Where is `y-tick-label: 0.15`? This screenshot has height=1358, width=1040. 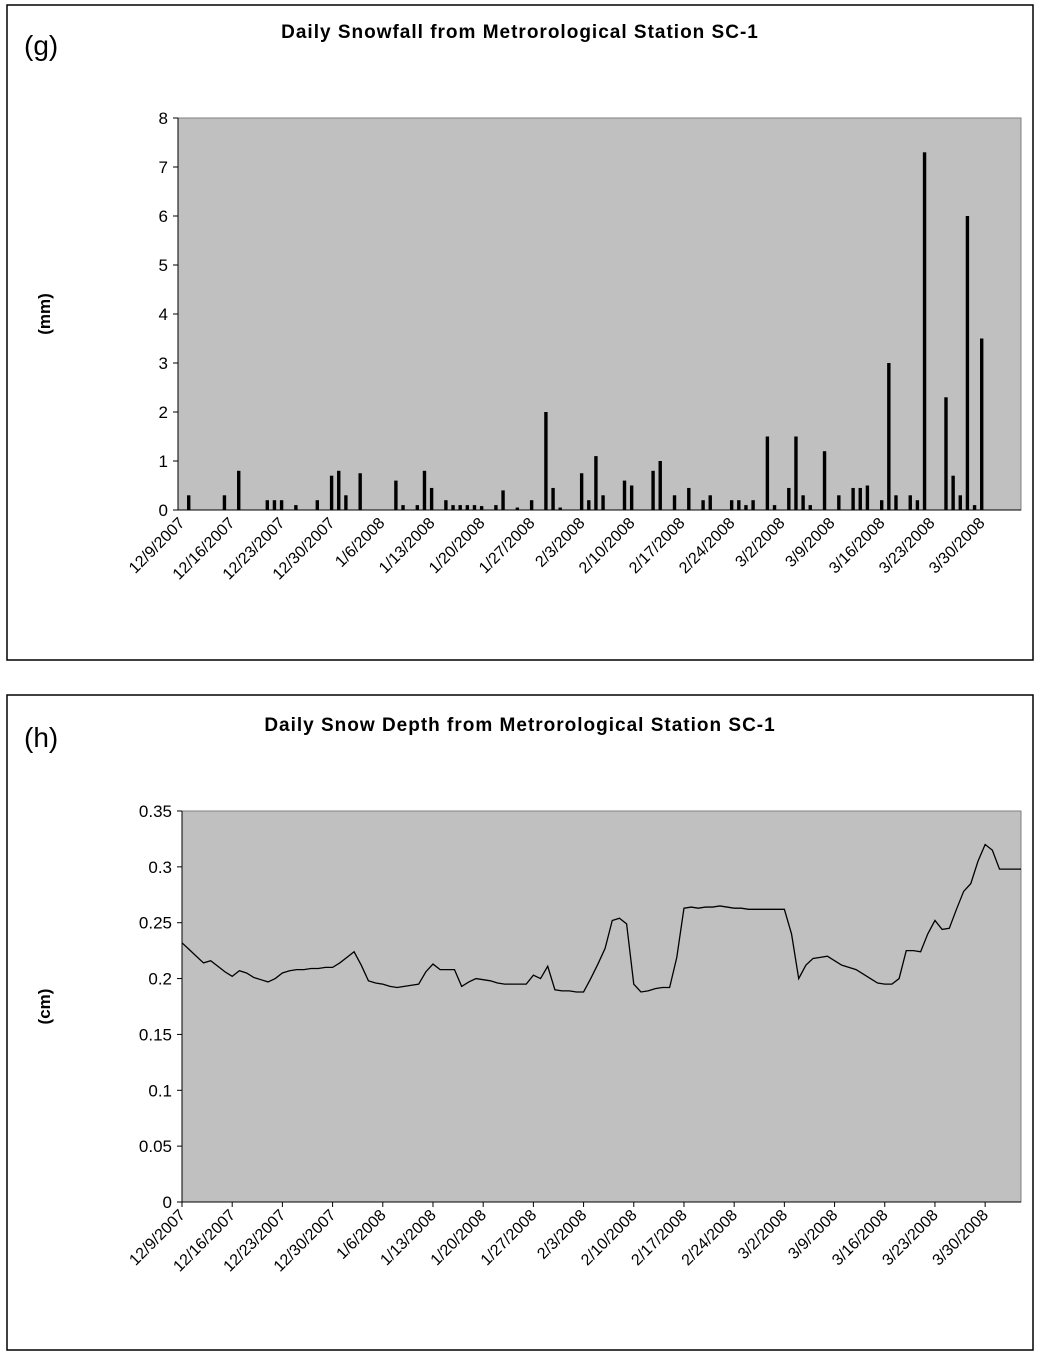
y-tick-label: 0.15 is located at coordinates (155, 1034).